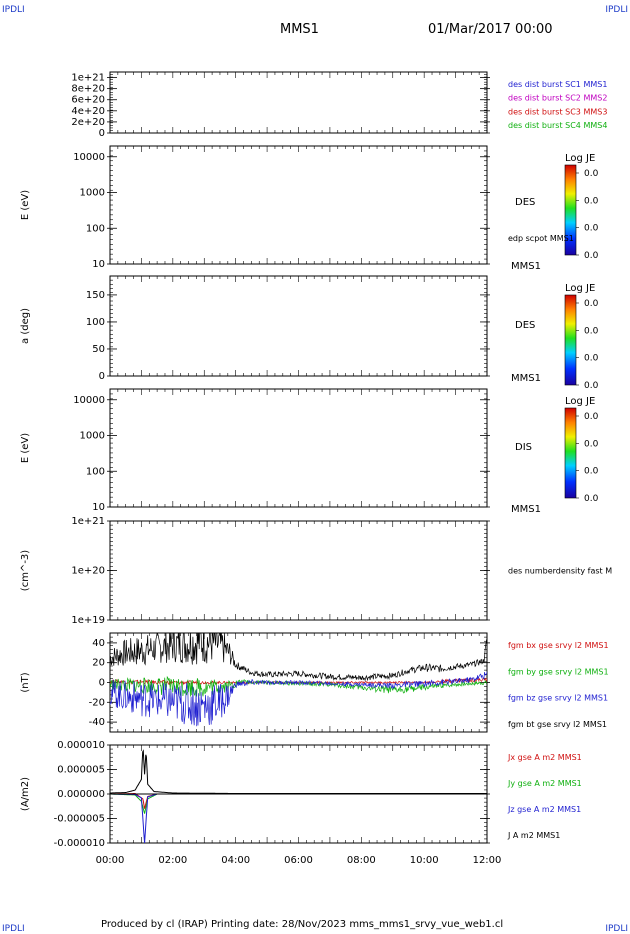  Describe the element at coordinates (88, 620) in the screenshot. I see `y-tick-label: 1e+19` at that location.